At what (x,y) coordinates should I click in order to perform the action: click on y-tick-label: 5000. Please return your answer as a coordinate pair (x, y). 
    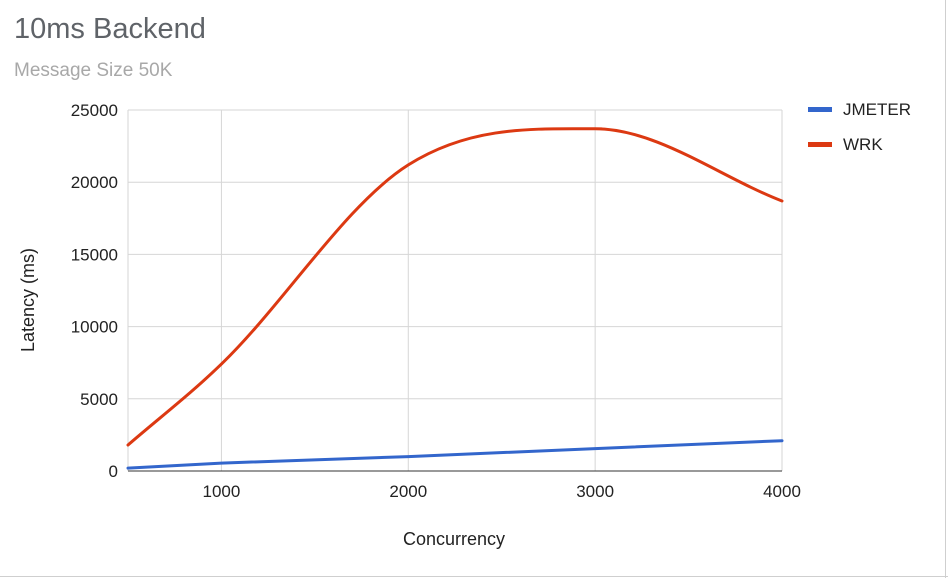
    Looking at the image, I should click on (99, 399).